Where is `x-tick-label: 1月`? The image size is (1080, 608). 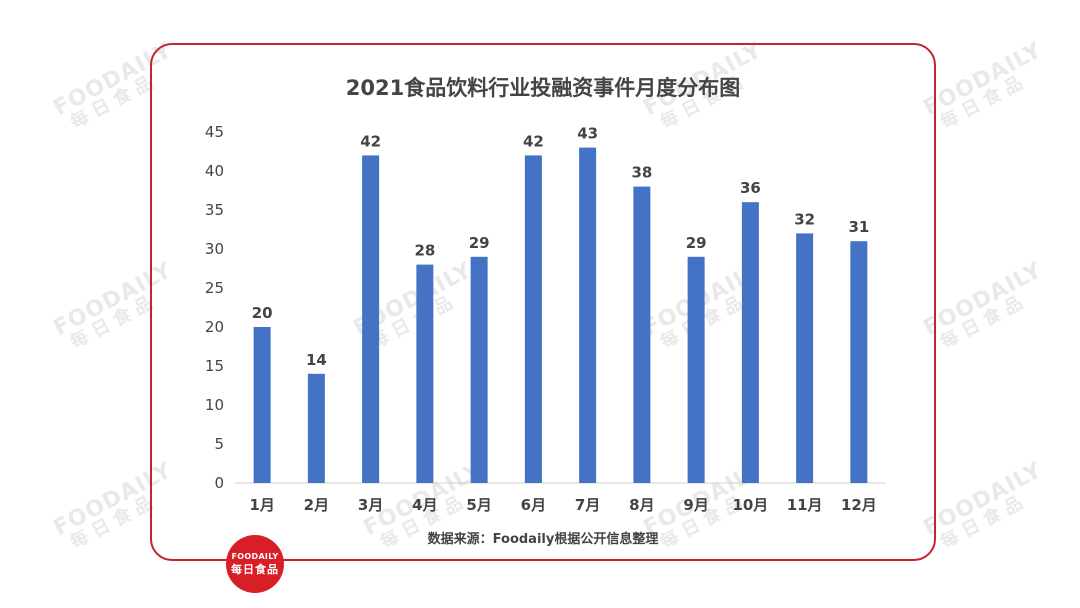
x-tick-label: 1月 is located at coordinates (261, 505).